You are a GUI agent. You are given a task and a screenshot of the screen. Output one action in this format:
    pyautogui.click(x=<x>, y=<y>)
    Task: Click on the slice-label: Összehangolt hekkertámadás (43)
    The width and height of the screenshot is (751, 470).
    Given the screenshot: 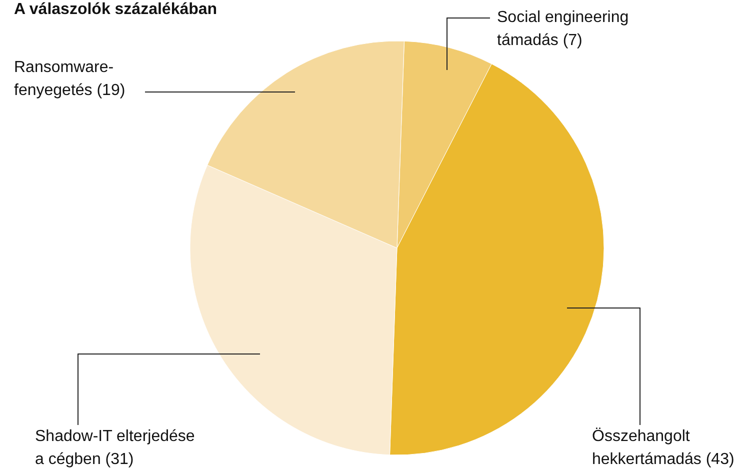 What is the action you would take?
    pyautogui.click(x=663, y=447)
    